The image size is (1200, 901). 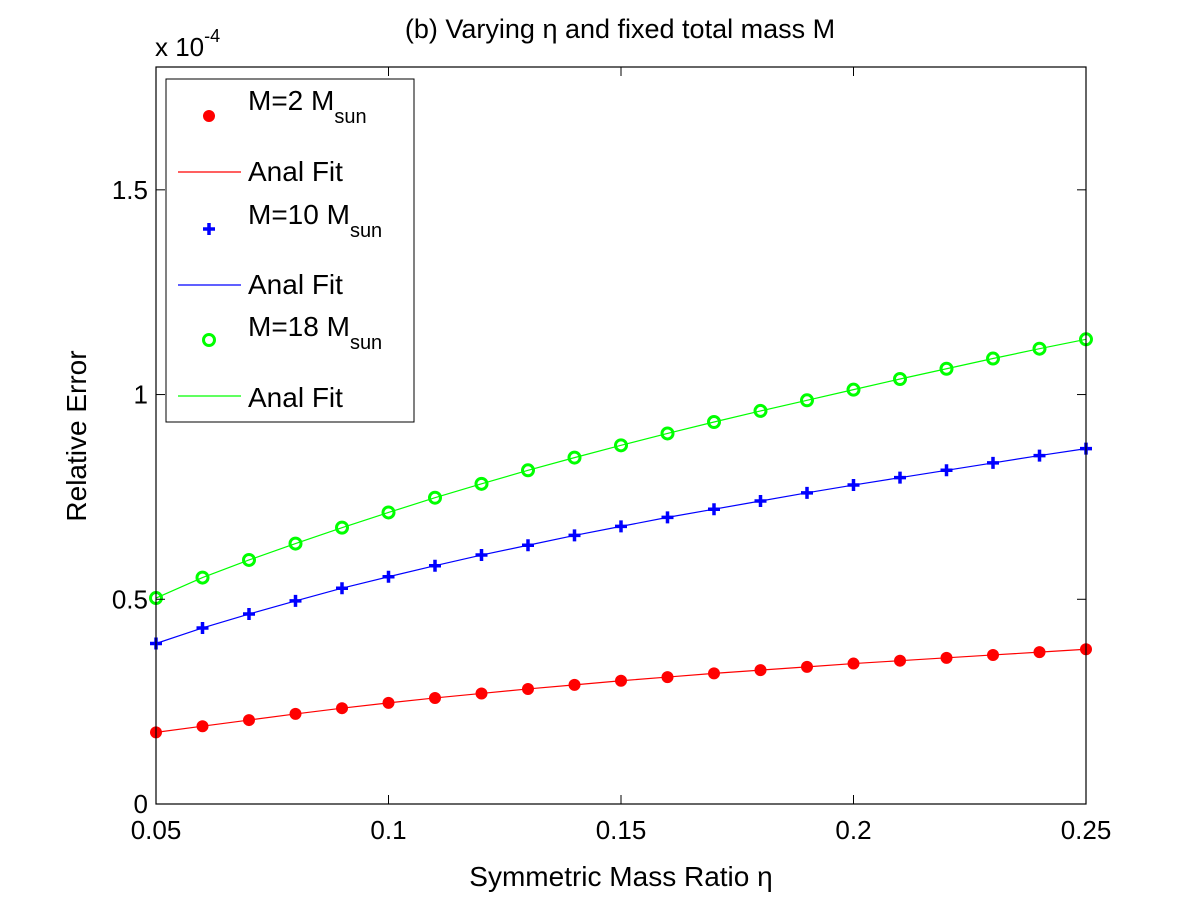 What do you see at coordinates (366, 343) in the screenshot?
I see `legend-label-m18-sub: sun` at bounding box center [366, 343].